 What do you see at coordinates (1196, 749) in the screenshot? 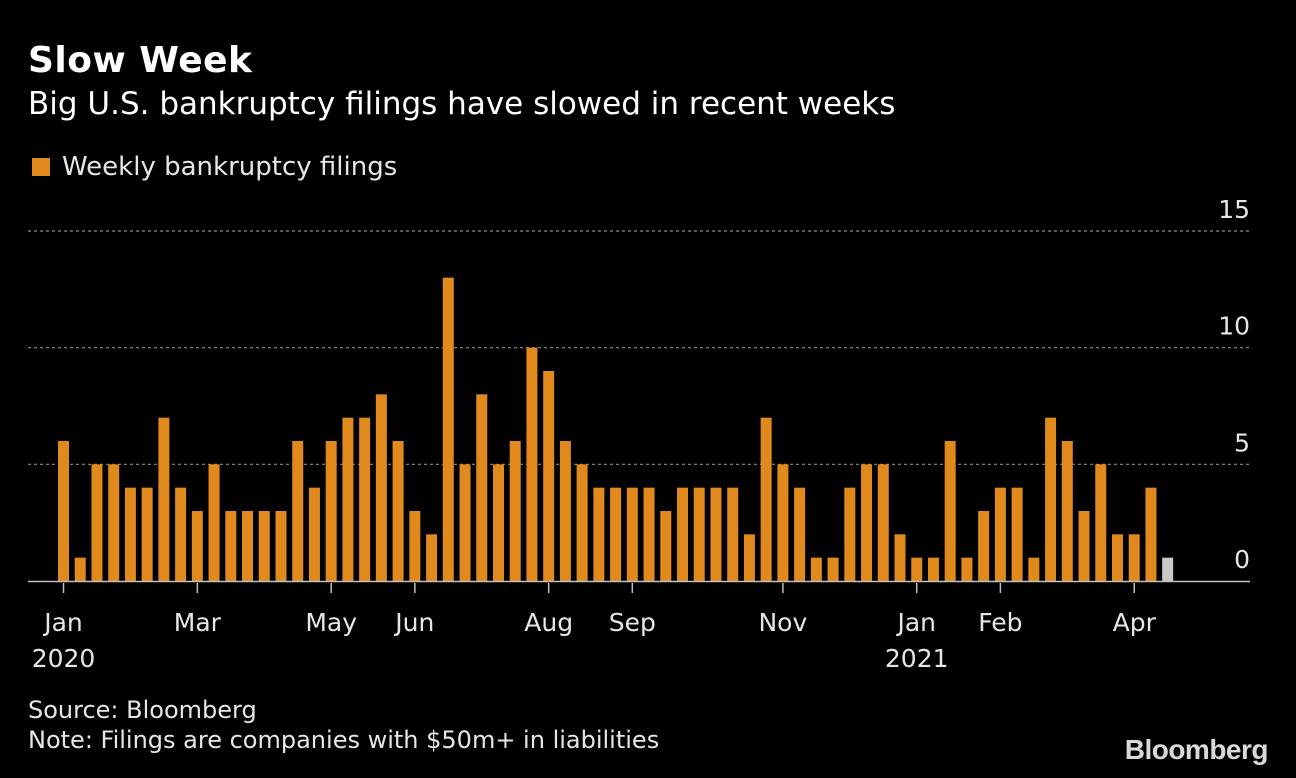
I see `bloomberg-logo: Bloomberg` at bounding box center [1196, 749].